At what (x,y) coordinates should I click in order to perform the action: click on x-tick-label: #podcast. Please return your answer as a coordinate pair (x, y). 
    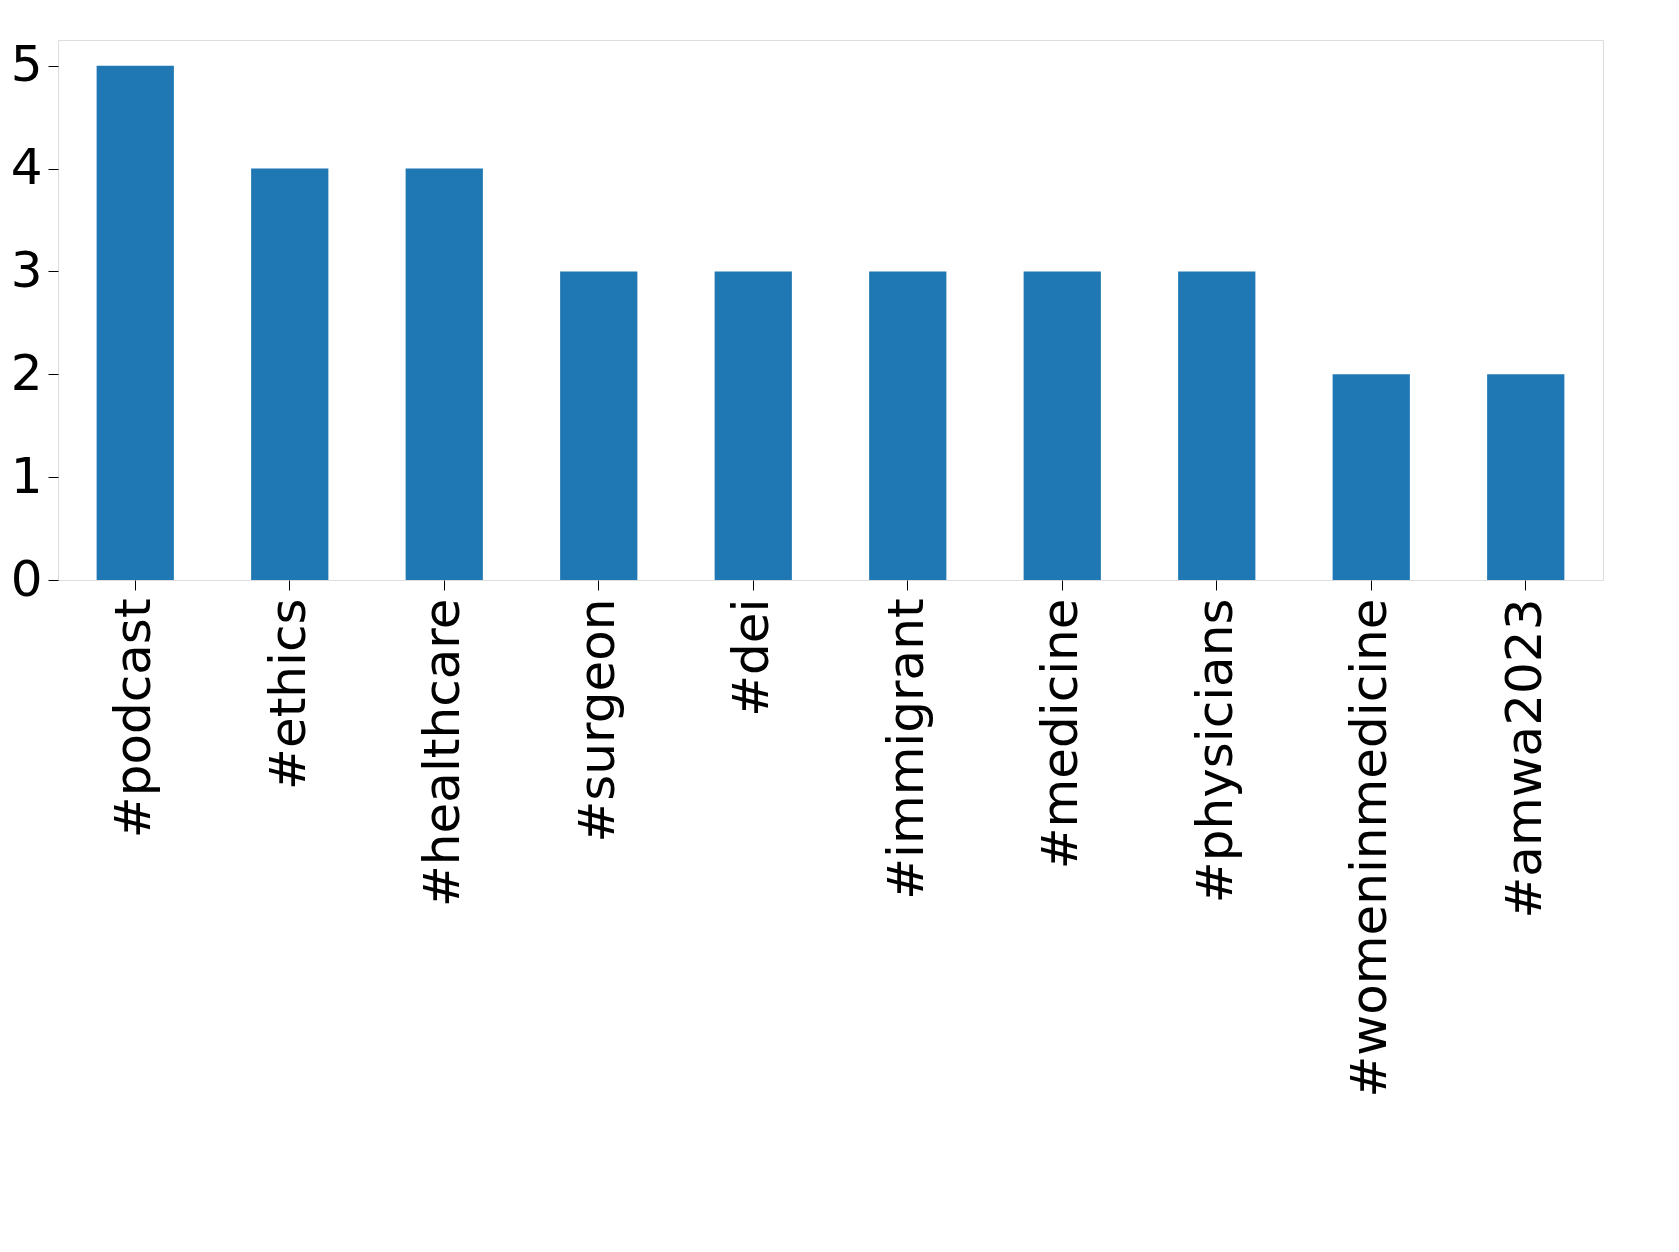
    Looking at the image, I should click on (133, 718).